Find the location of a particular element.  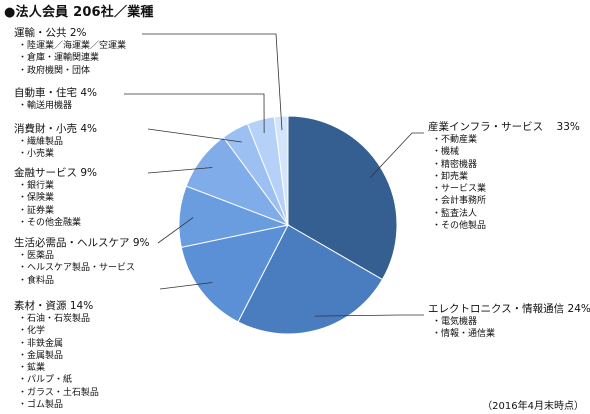

slice-item: ・政府機関・団体 is located at coordinates (54, 70).